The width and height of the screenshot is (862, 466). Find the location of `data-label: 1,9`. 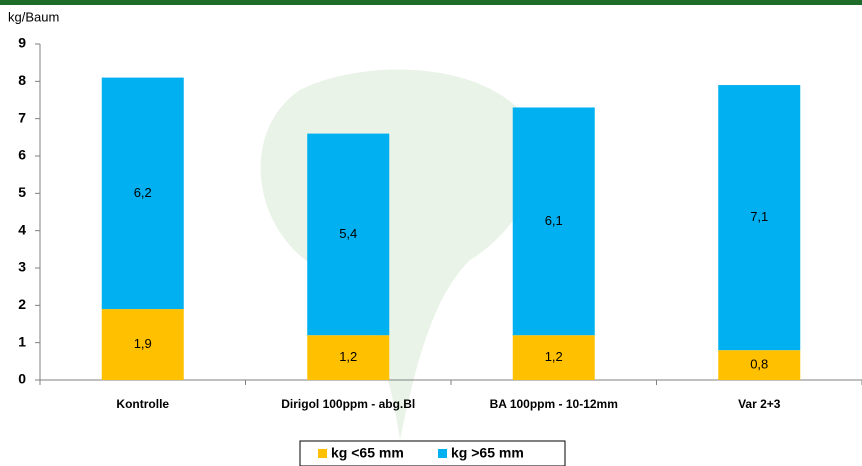

data-label: 1,9 is located at coordinates (143, 343).